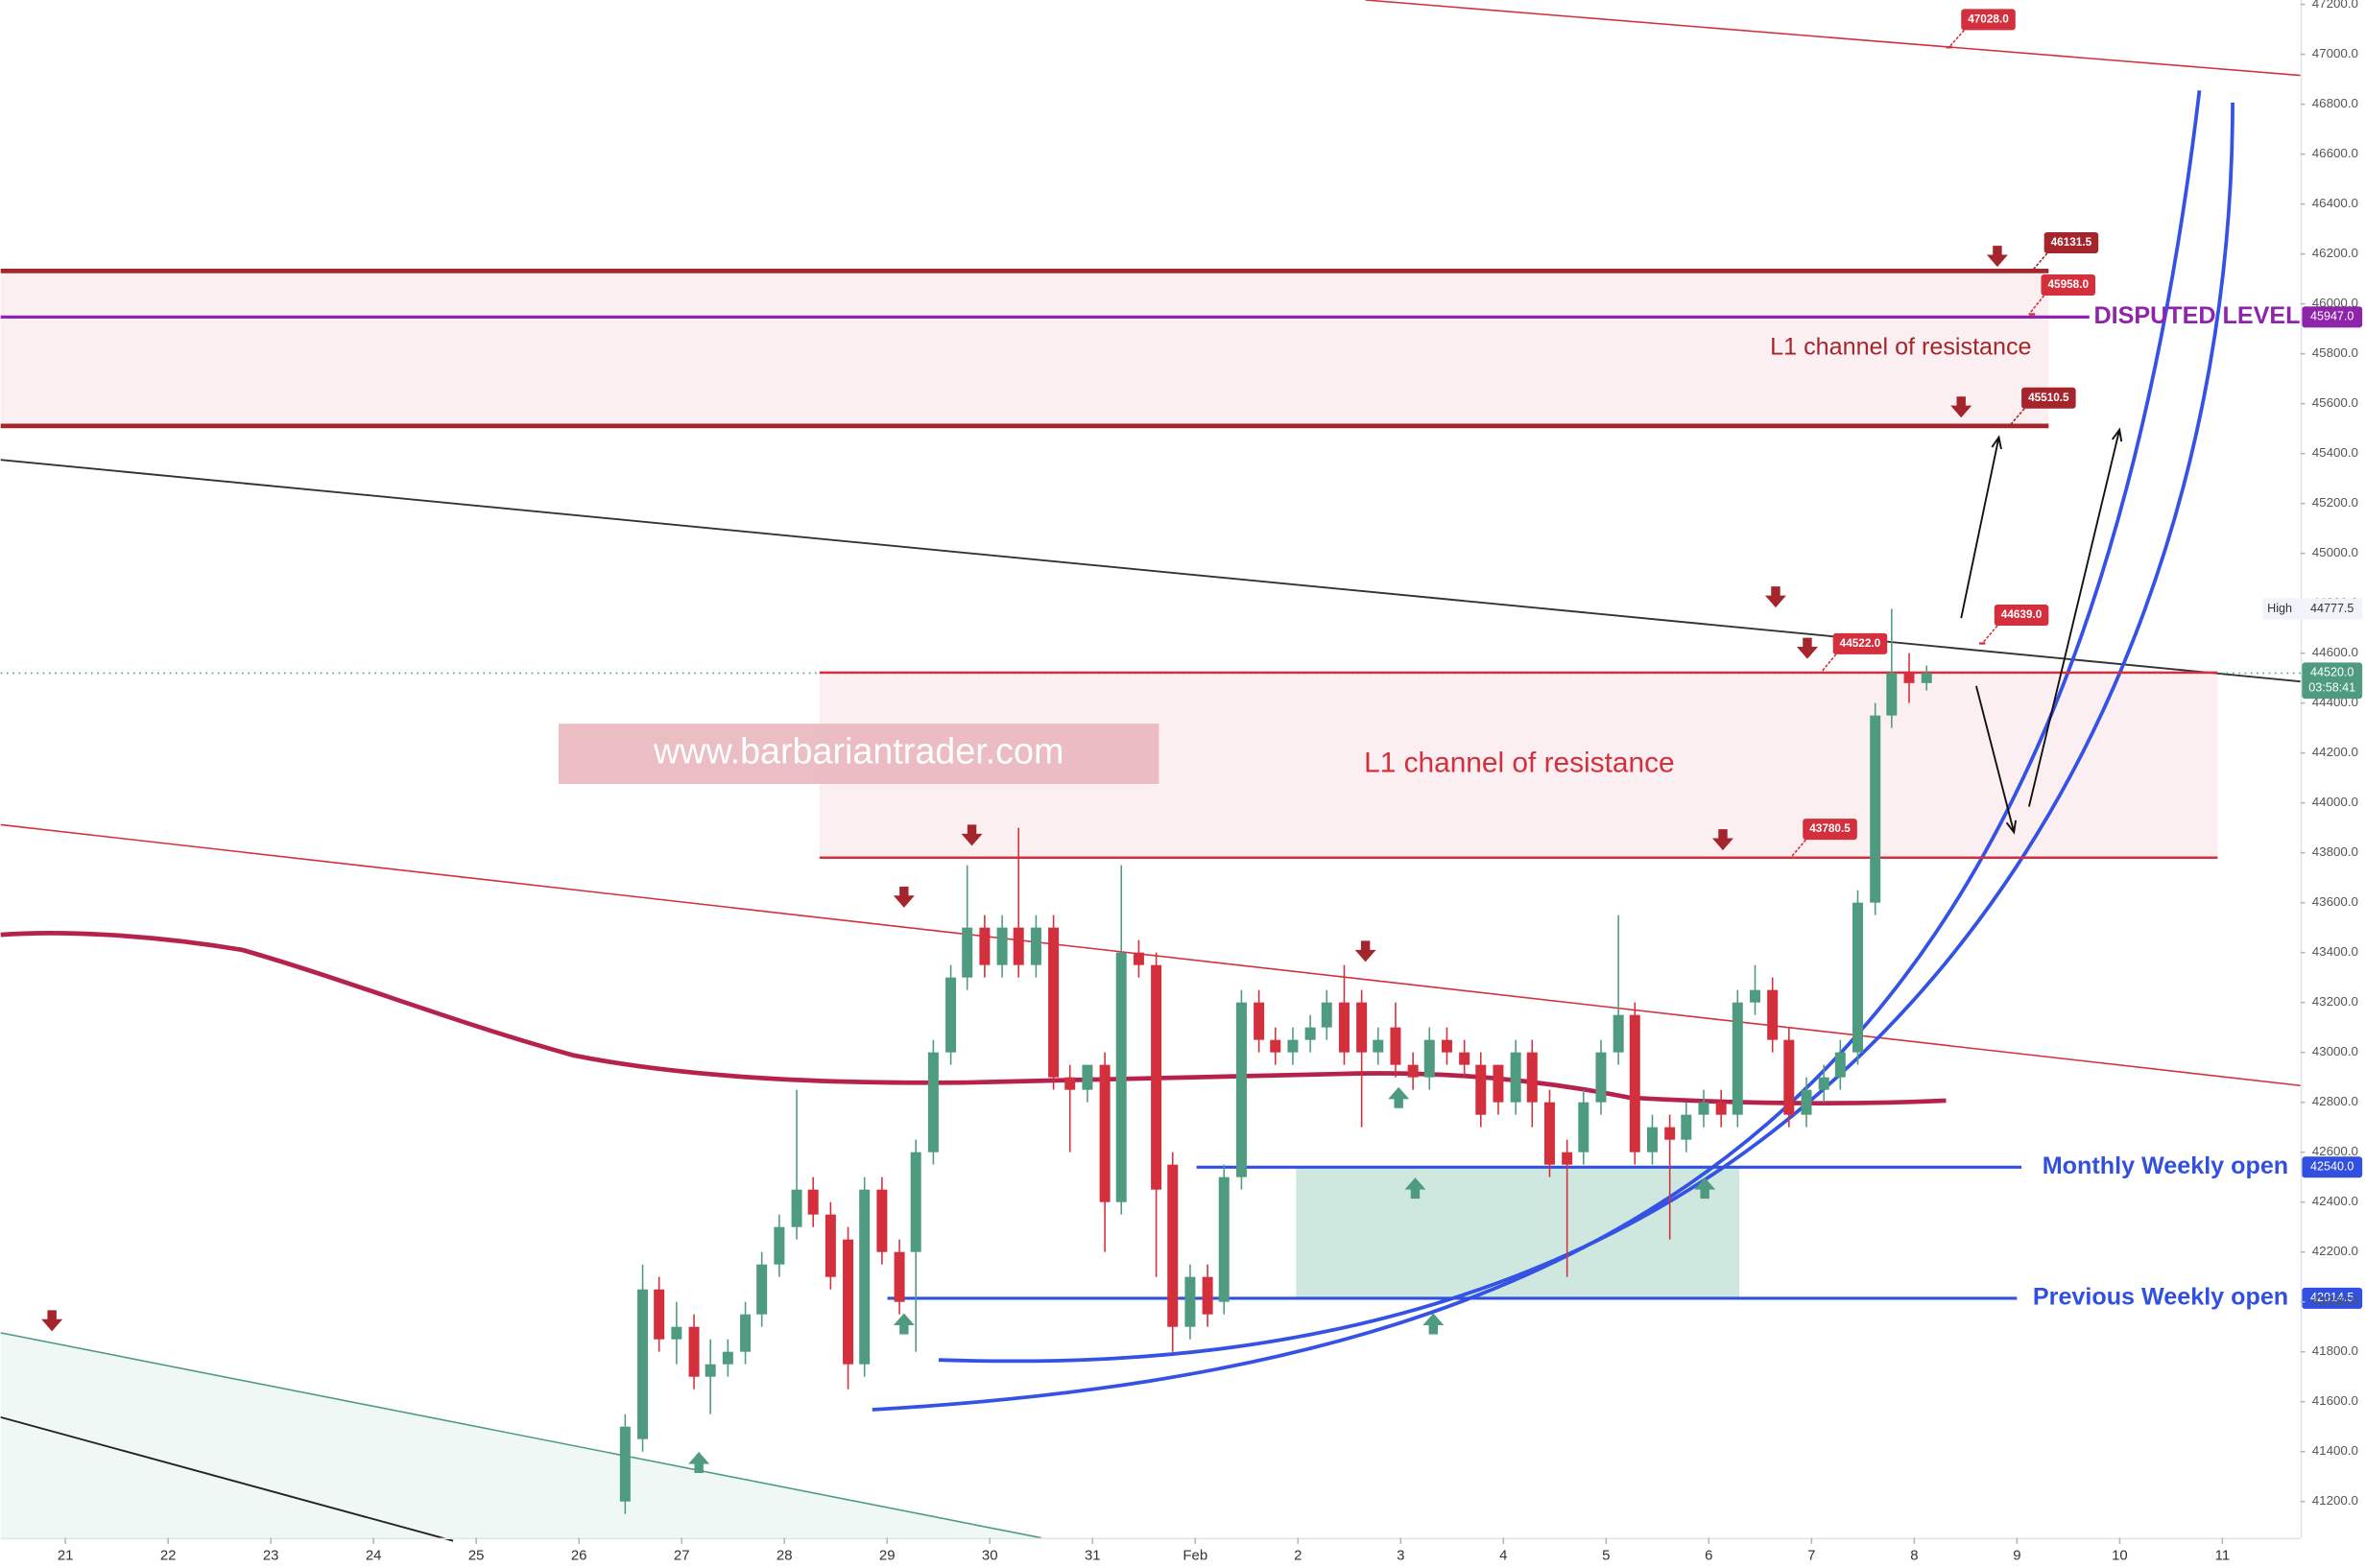  Describe the element at coordinates (374, 1555) in the screenshot. I see `x-tick-label: 24` at that location.